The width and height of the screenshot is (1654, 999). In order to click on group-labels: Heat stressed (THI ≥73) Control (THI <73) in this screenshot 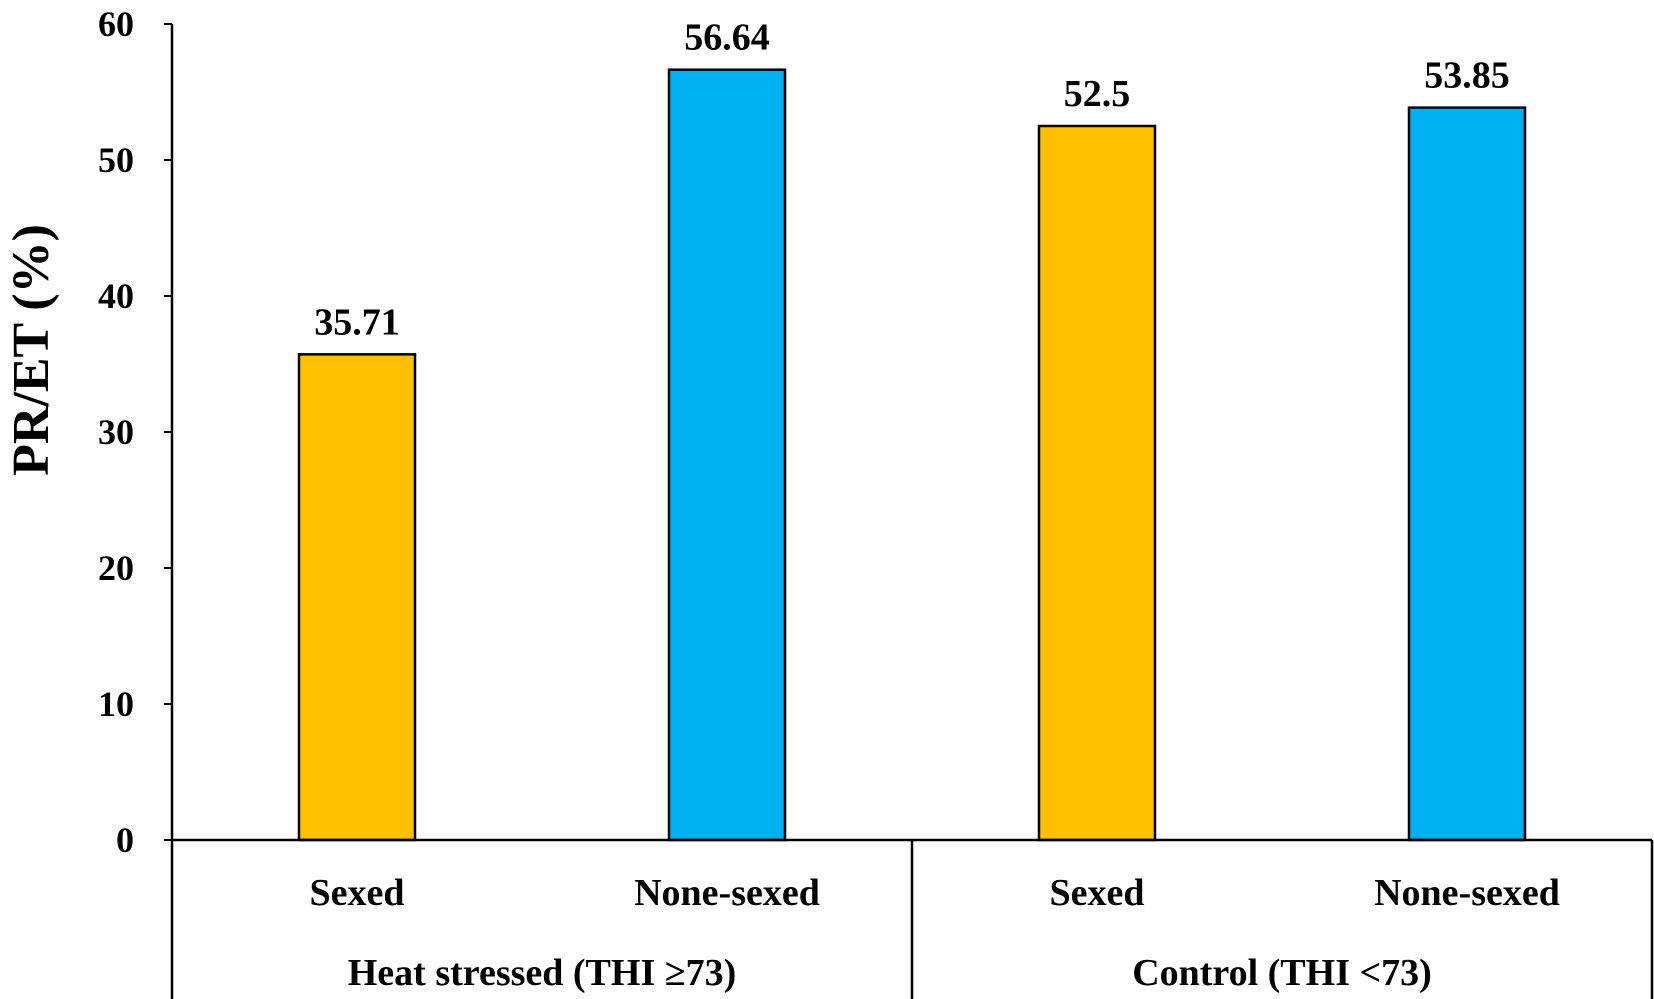, I will do `click(890, 973)`.